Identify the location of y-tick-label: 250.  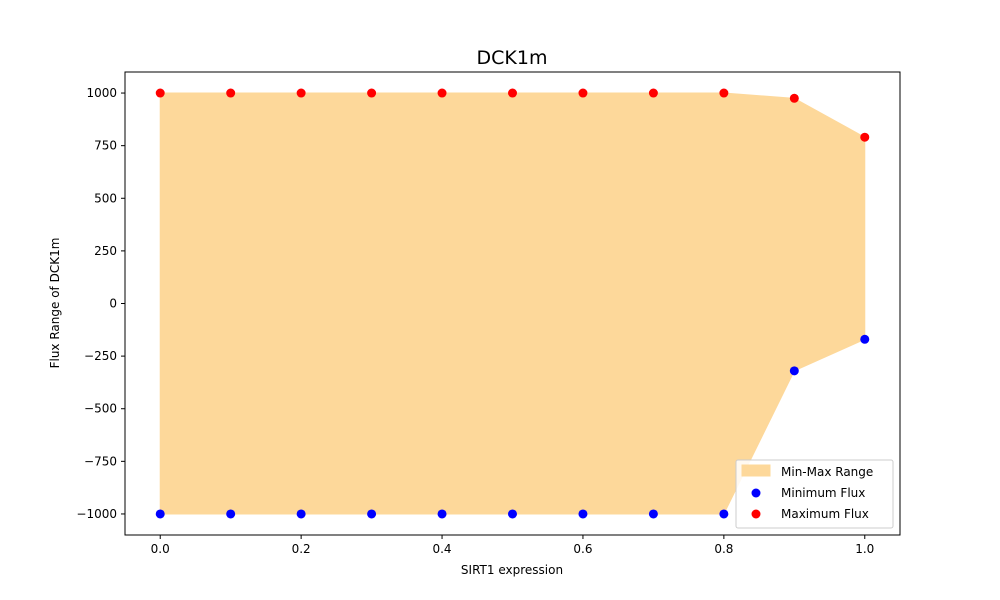
(105, 251).